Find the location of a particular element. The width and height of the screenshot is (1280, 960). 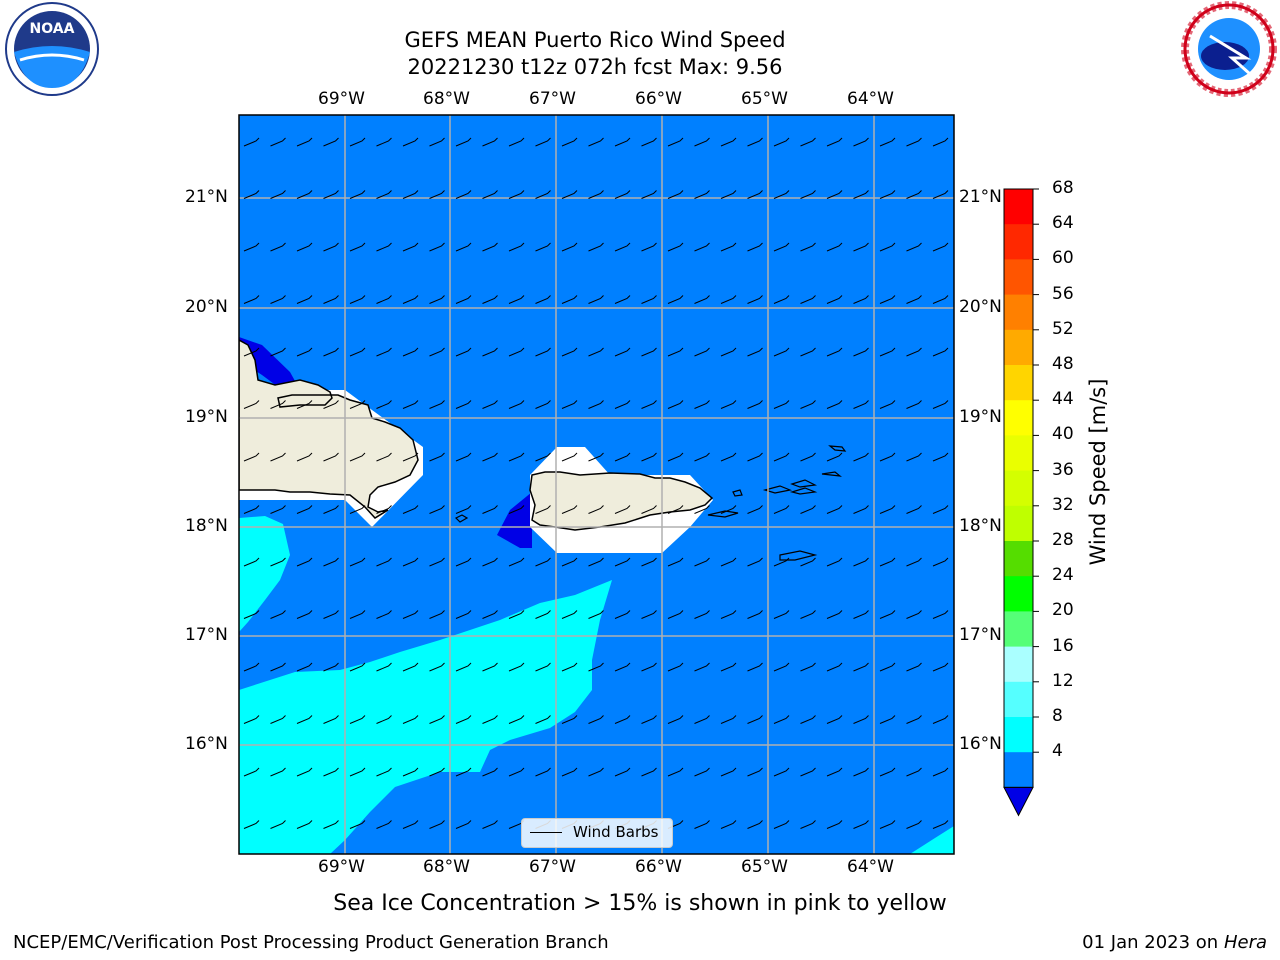

wind-band-8-12-southeast is located at coordinates (932, 840).